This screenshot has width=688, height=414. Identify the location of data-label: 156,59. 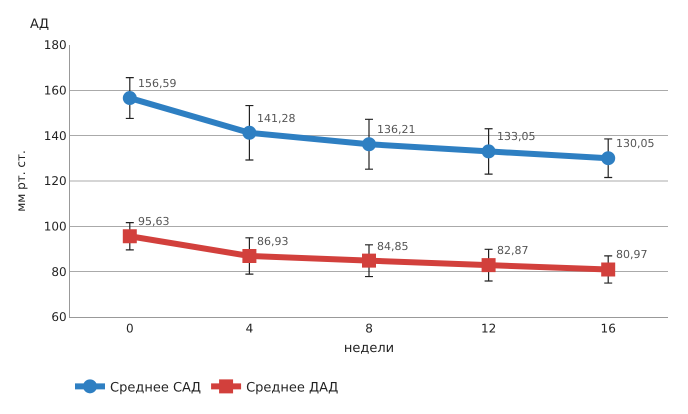
(157, 83).